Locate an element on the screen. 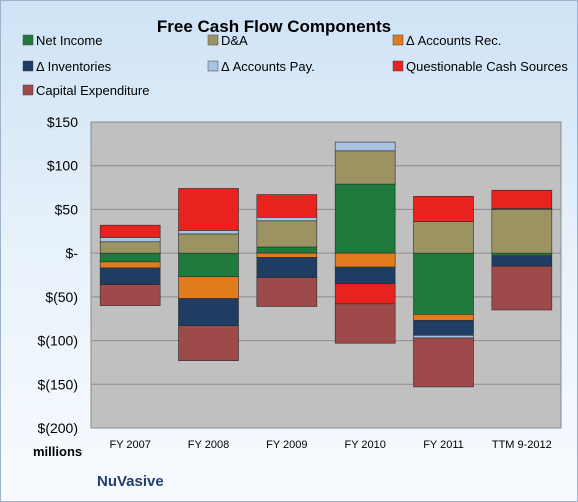 This screenshot has height=502, width=578. legend-label-net-income: Net Income is located at coordinates (69, 40).